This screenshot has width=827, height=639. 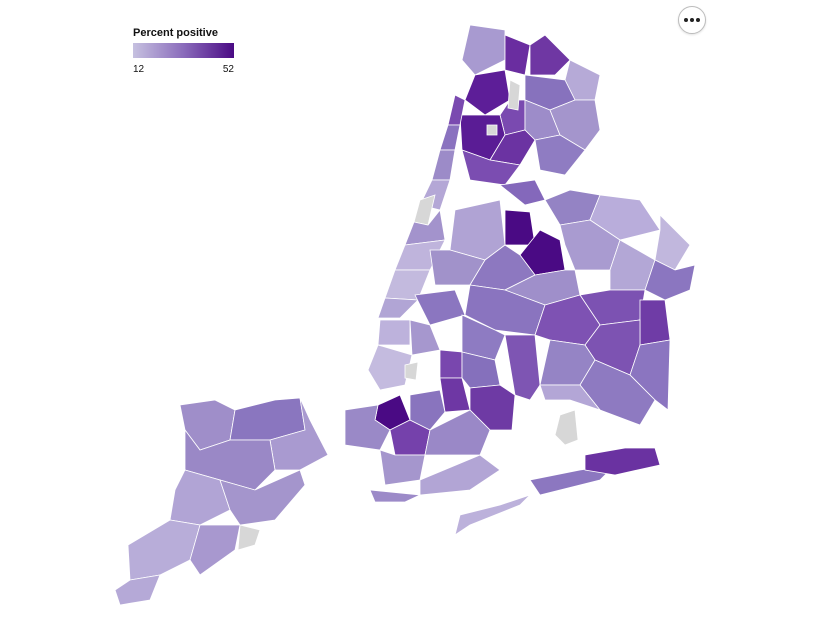 I want to click on brooklyn, so click(x=430, y=396).